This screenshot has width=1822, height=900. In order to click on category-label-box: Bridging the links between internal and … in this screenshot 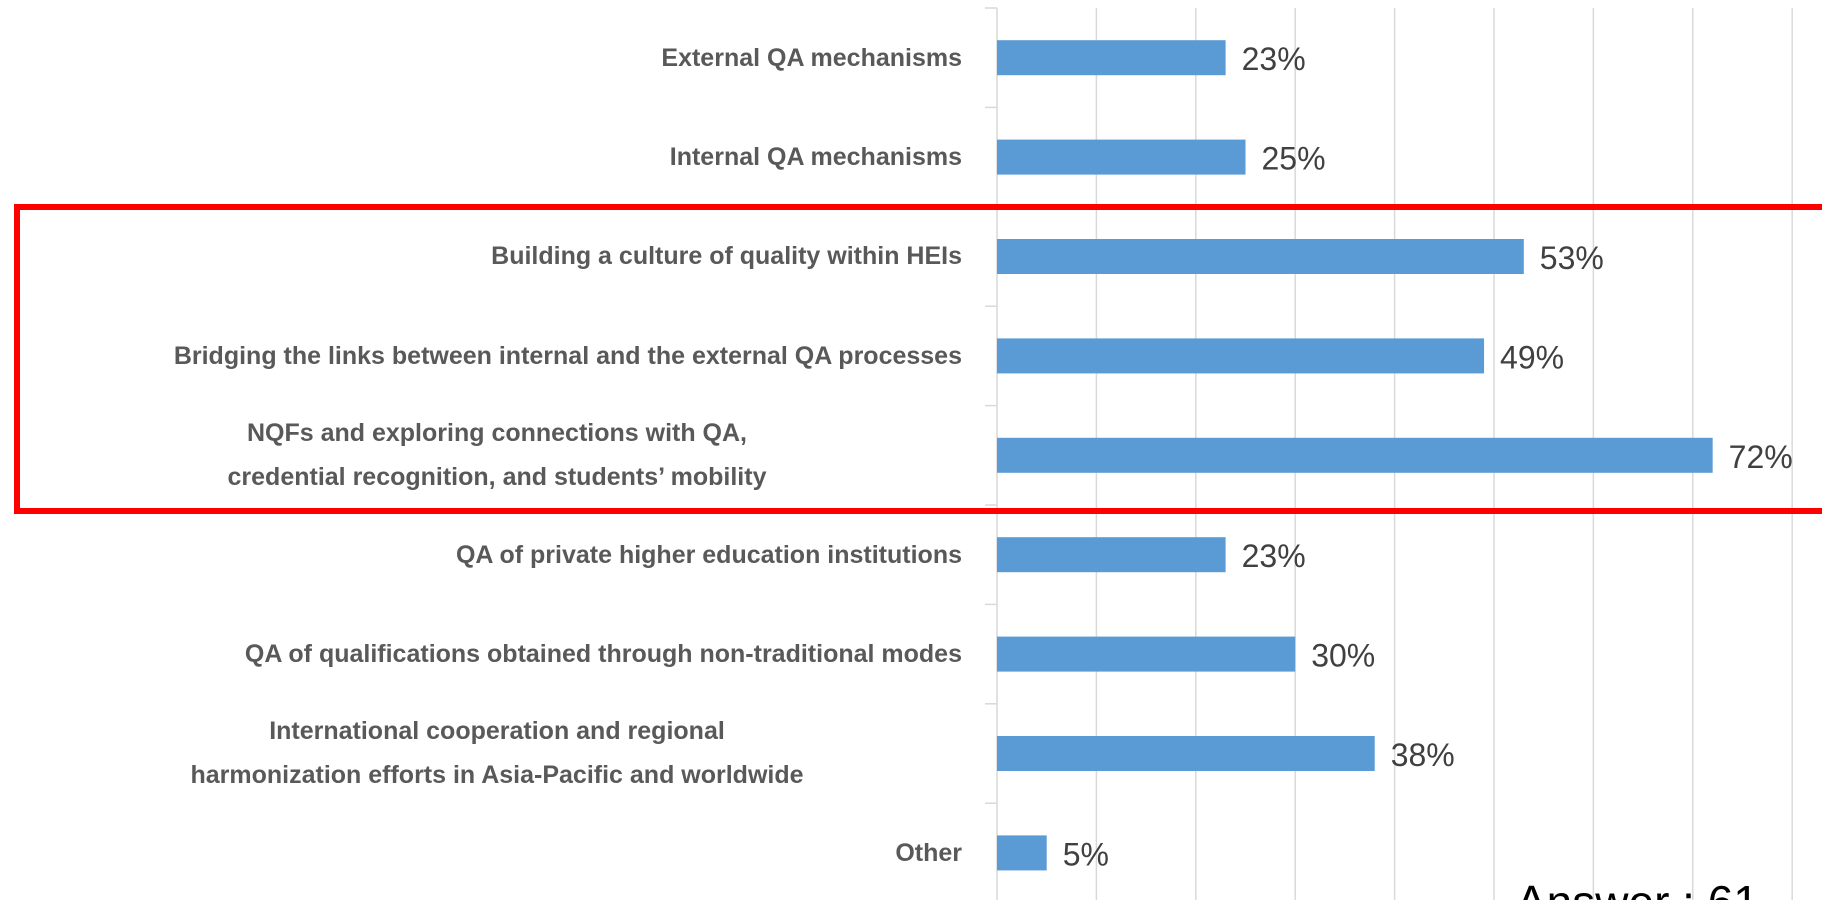, I will do `click(481, 355)`.